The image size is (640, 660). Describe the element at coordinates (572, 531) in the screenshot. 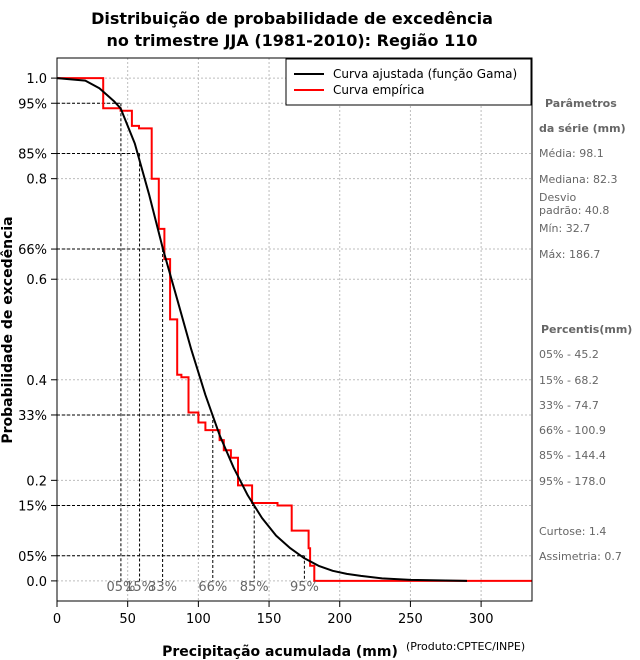

I see `curtose-value: Curtose: 1.4` at that location.